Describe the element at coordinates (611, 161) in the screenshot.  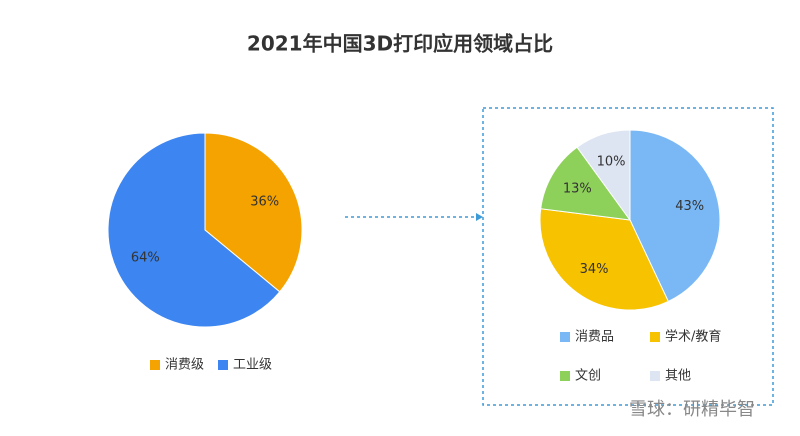
I see `slice-label: 10%` at that location.